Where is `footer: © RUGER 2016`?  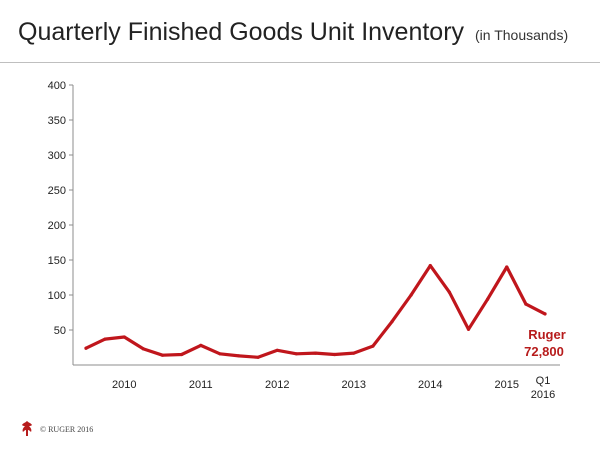 footer: © RUGER 2016 is located at coordinates (56, 429).